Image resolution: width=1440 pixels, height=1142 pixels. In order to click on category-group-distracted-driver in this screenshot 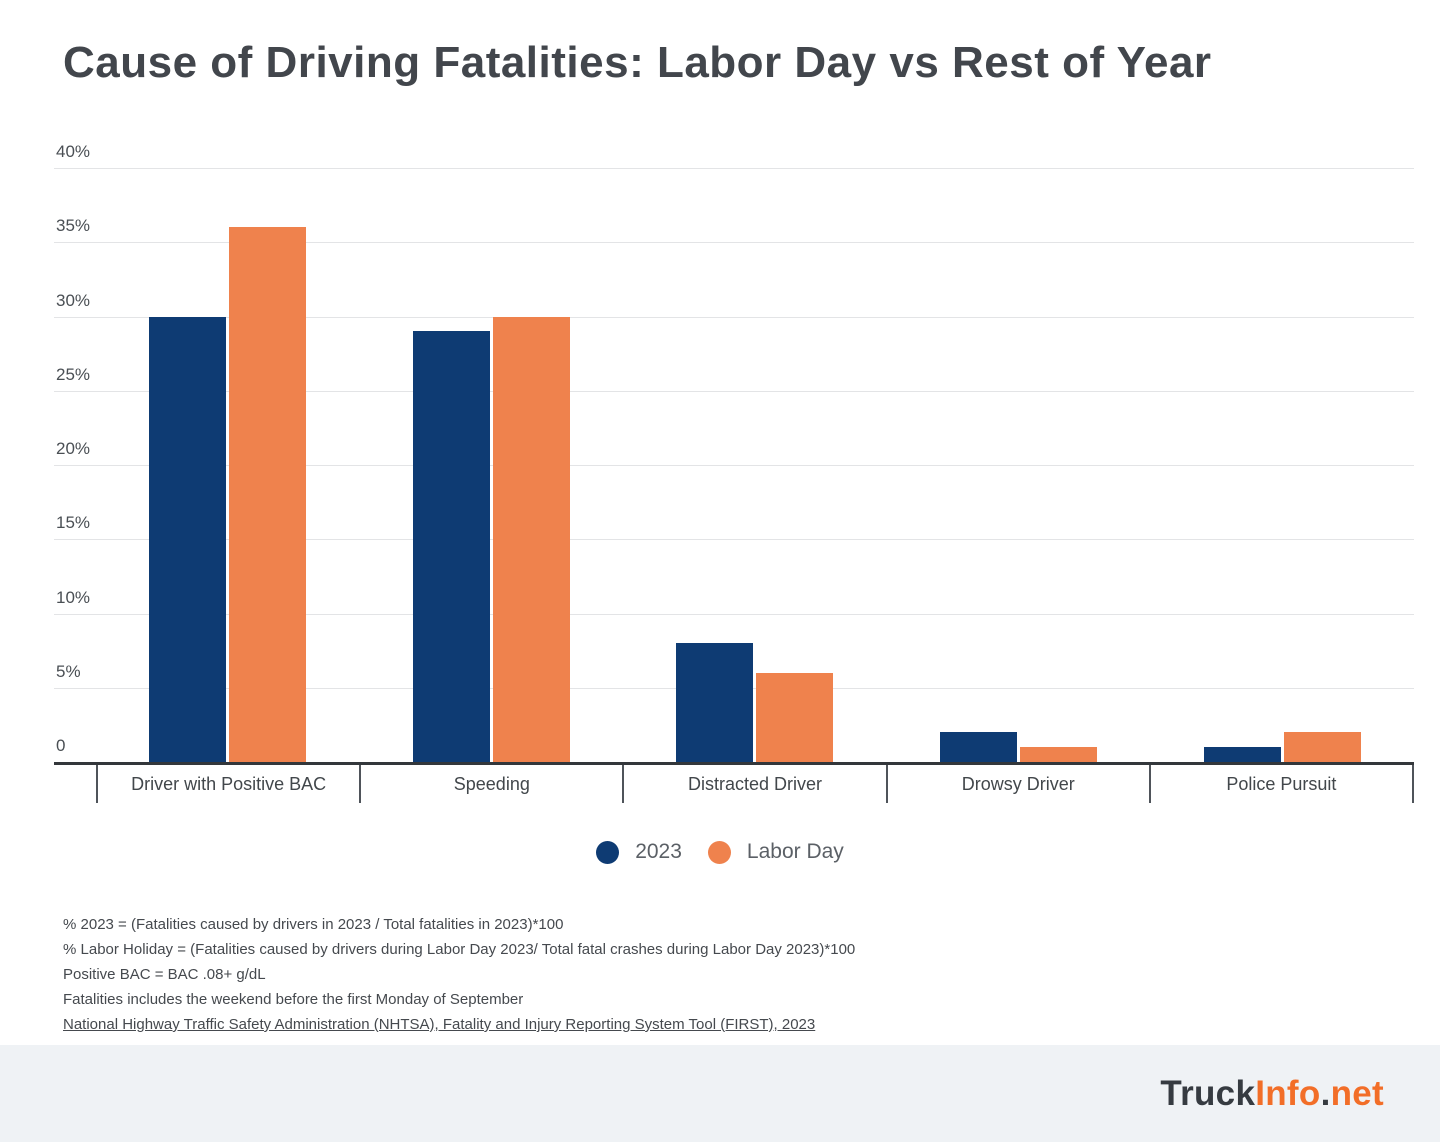, I will do `click(755, 465)`.